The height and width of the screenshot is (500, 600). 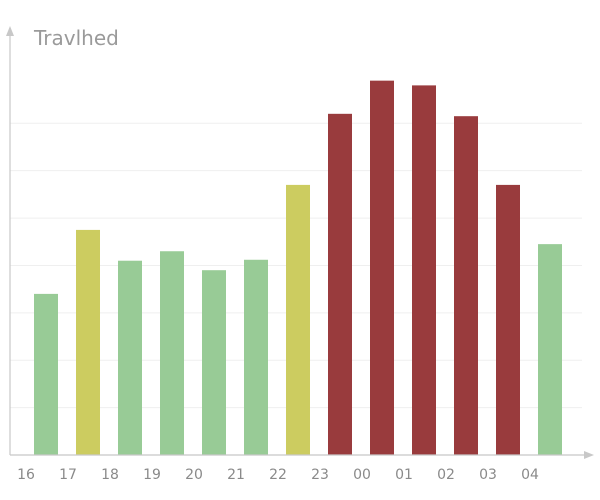 I want to click on x-tick-label: 02, so click(x=446, y=475).